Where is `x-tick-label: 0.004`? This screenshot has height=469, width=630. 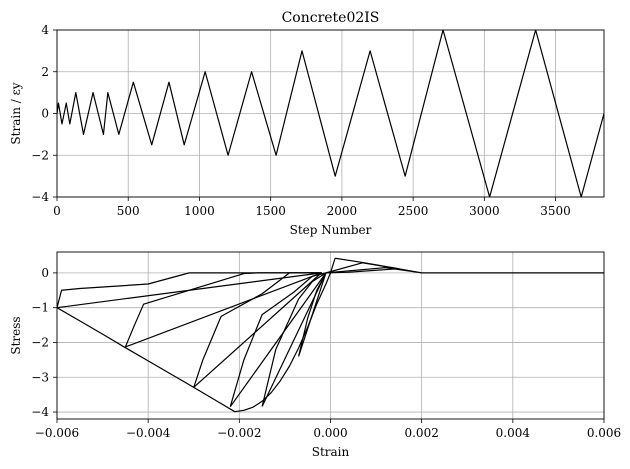
x-tick-label: 0.004 is located at coordinates (513, 433).